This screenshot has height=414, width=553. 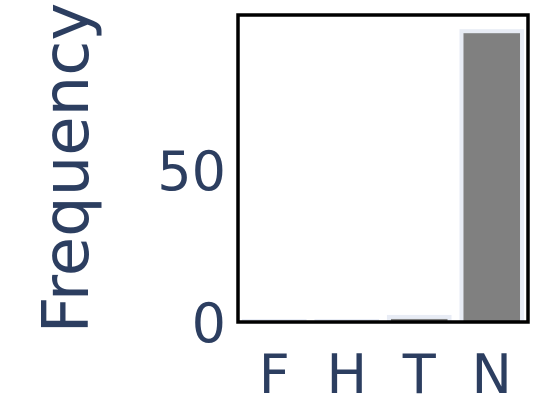 I want to click on y-axis-title: Frequency, so click(x=67, y=168).